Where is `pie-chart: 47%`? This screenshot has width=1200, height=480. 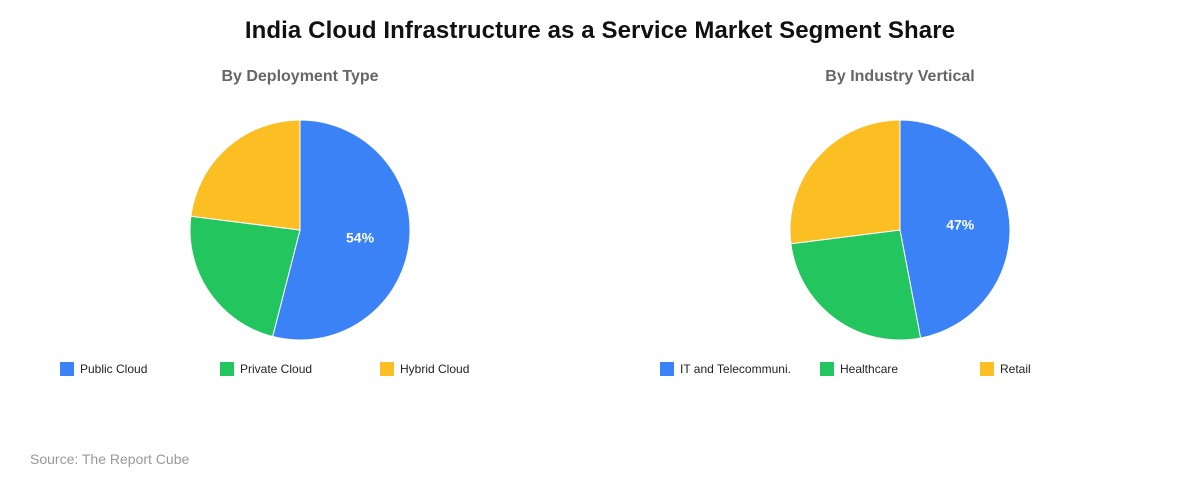
pie-chart: 47% is located at coordinates (900, 230).